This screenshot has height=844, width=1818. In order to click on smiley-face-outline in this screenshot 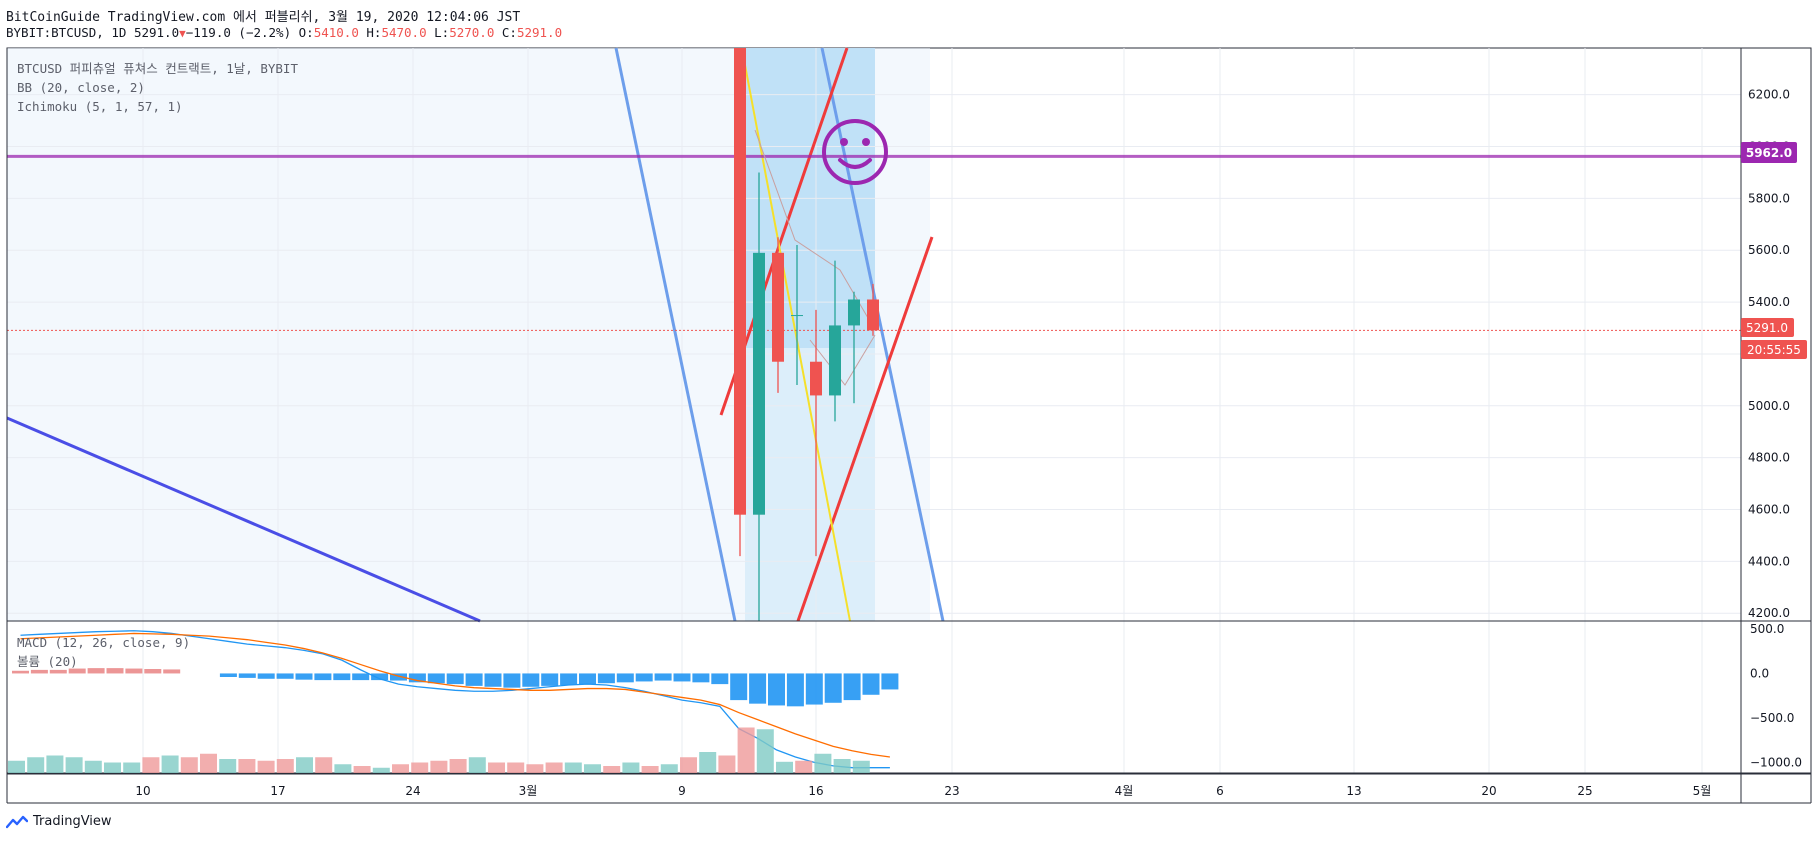, I will do `click(855, 152)`.